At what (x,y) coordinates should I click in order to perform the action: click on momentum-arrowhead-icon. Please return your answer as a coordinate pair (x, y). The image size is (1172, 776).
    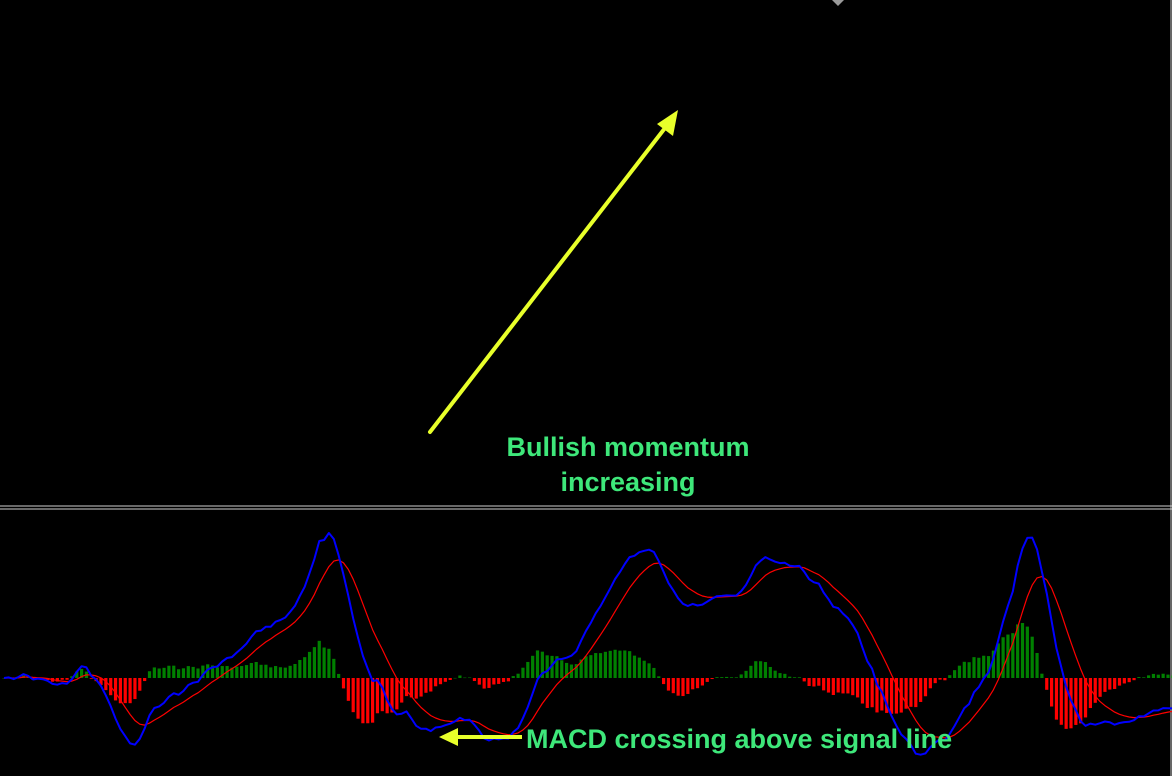
    Looking at the image, I should click on (667, 123).